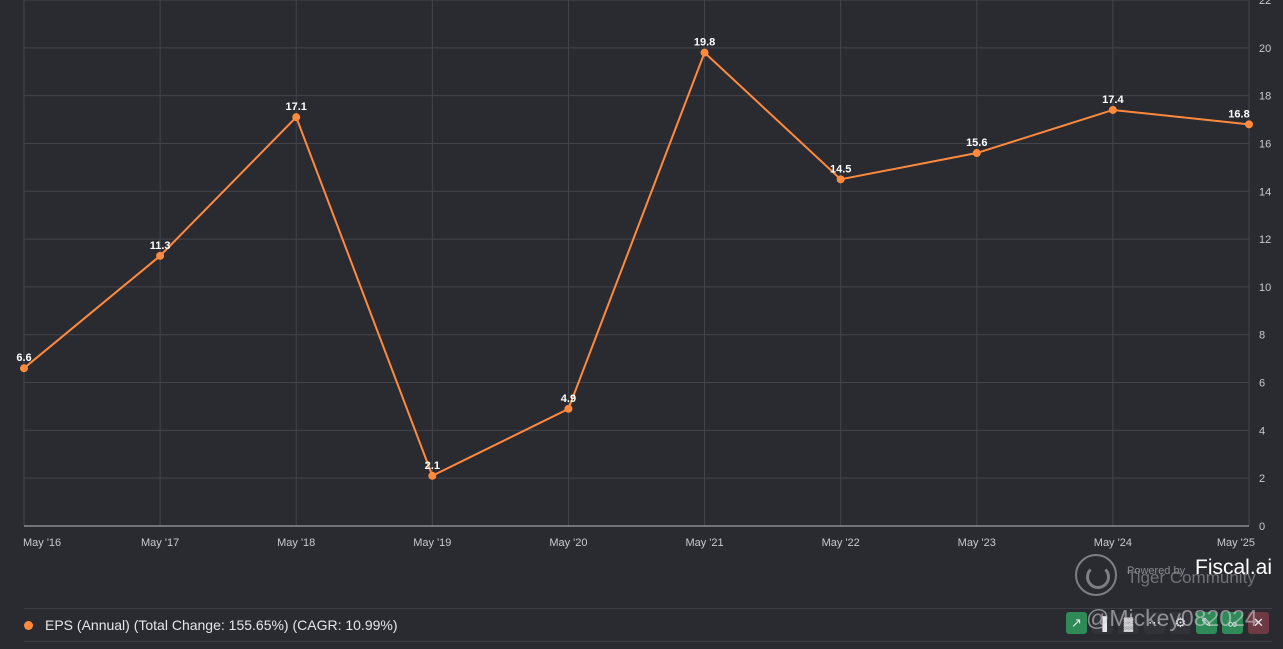 The image size is (1283, 649). I want to click on link-icon: ∞, so click(1232, 623).